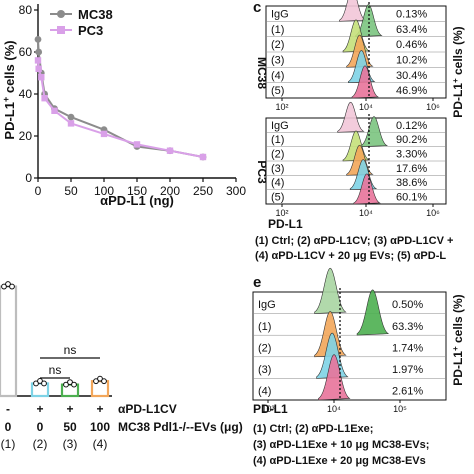 This screenshot has height=474, width=474. Describe the element at coordinates (407, 348) in the screenshot. I see `histogram-row-value: 1.74%` at that location.